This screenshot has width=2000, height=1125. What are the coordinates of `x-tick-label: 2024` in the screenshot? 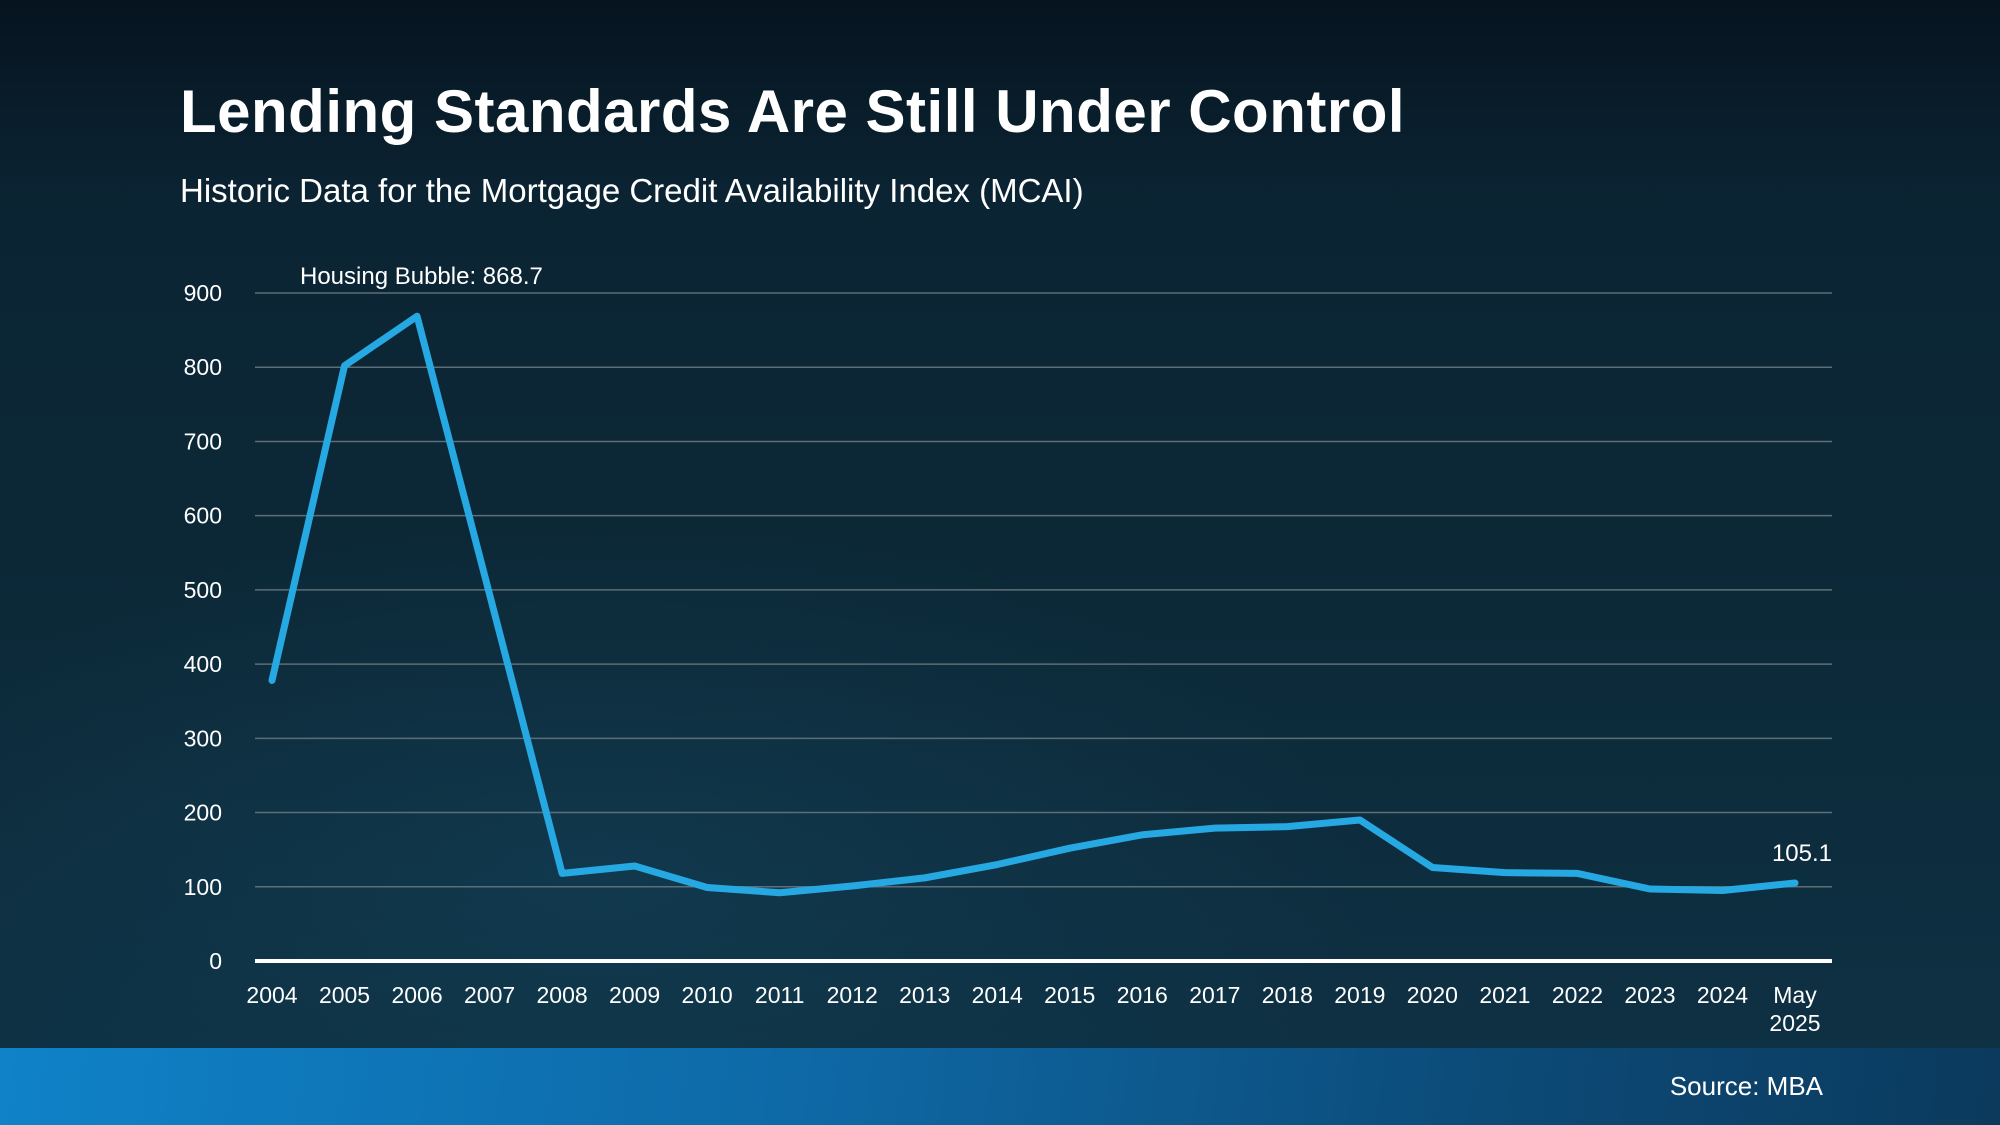 It's located at (1722, 995).